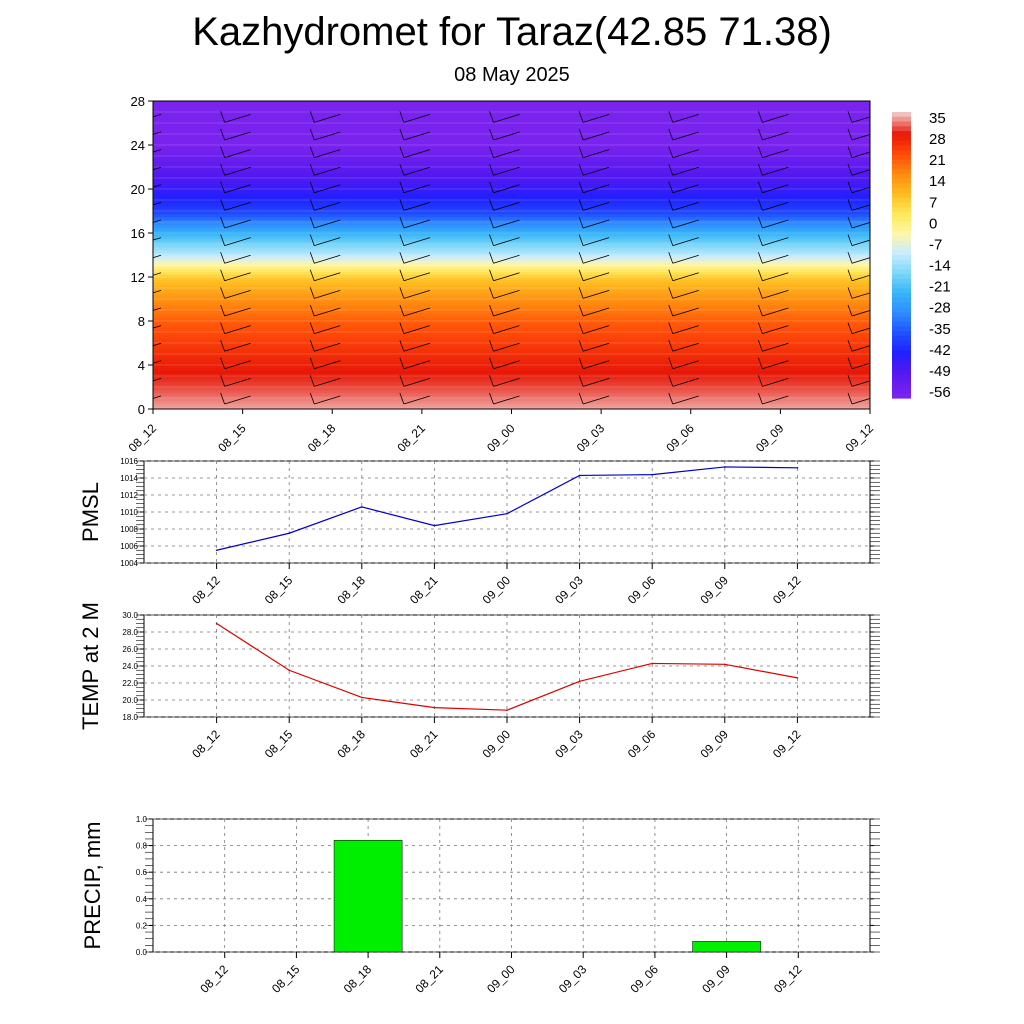 The width and height of the screenshot is (1024, 1024). Describe the element at coordinates (860, 438) in the screenshot. I see `heatmap-xtick-label: 09_12` at that location.